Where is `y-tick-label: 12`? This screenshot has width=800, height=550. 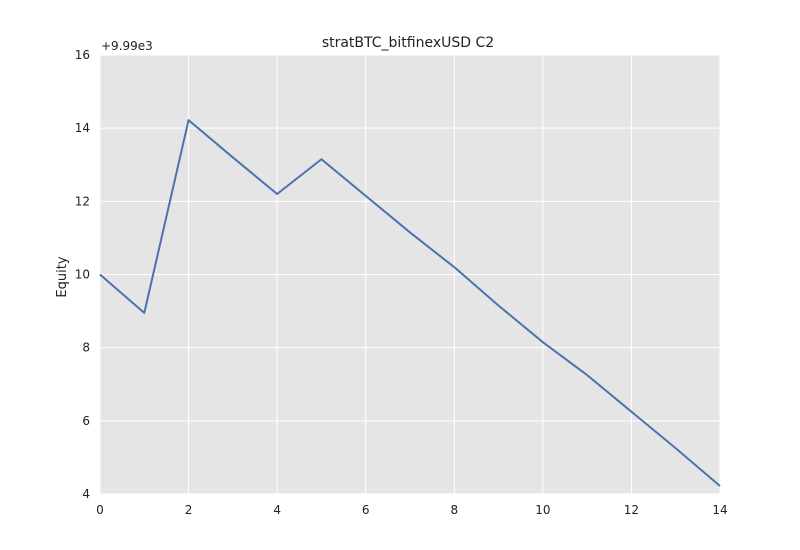
y-tick-label: 12 is located at coordinates (82, 201).